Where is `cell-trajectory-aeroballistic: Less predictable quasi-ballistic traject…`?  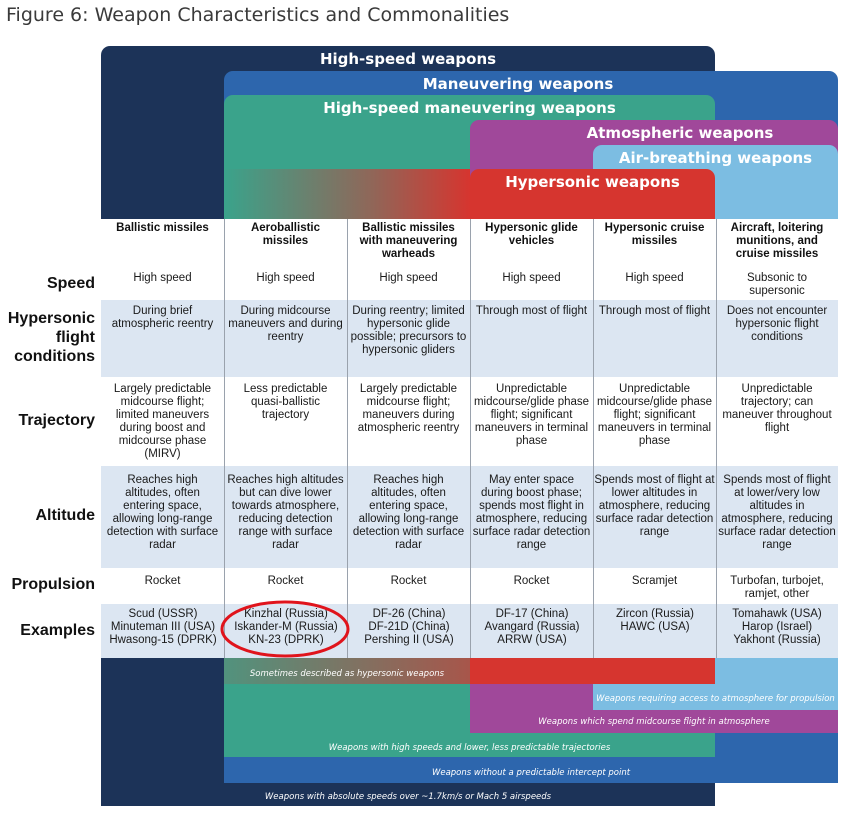 cell-trajectory-aeroballistic: Less predictable quasi-ballistic traject… is located at coordinates (285, 402).